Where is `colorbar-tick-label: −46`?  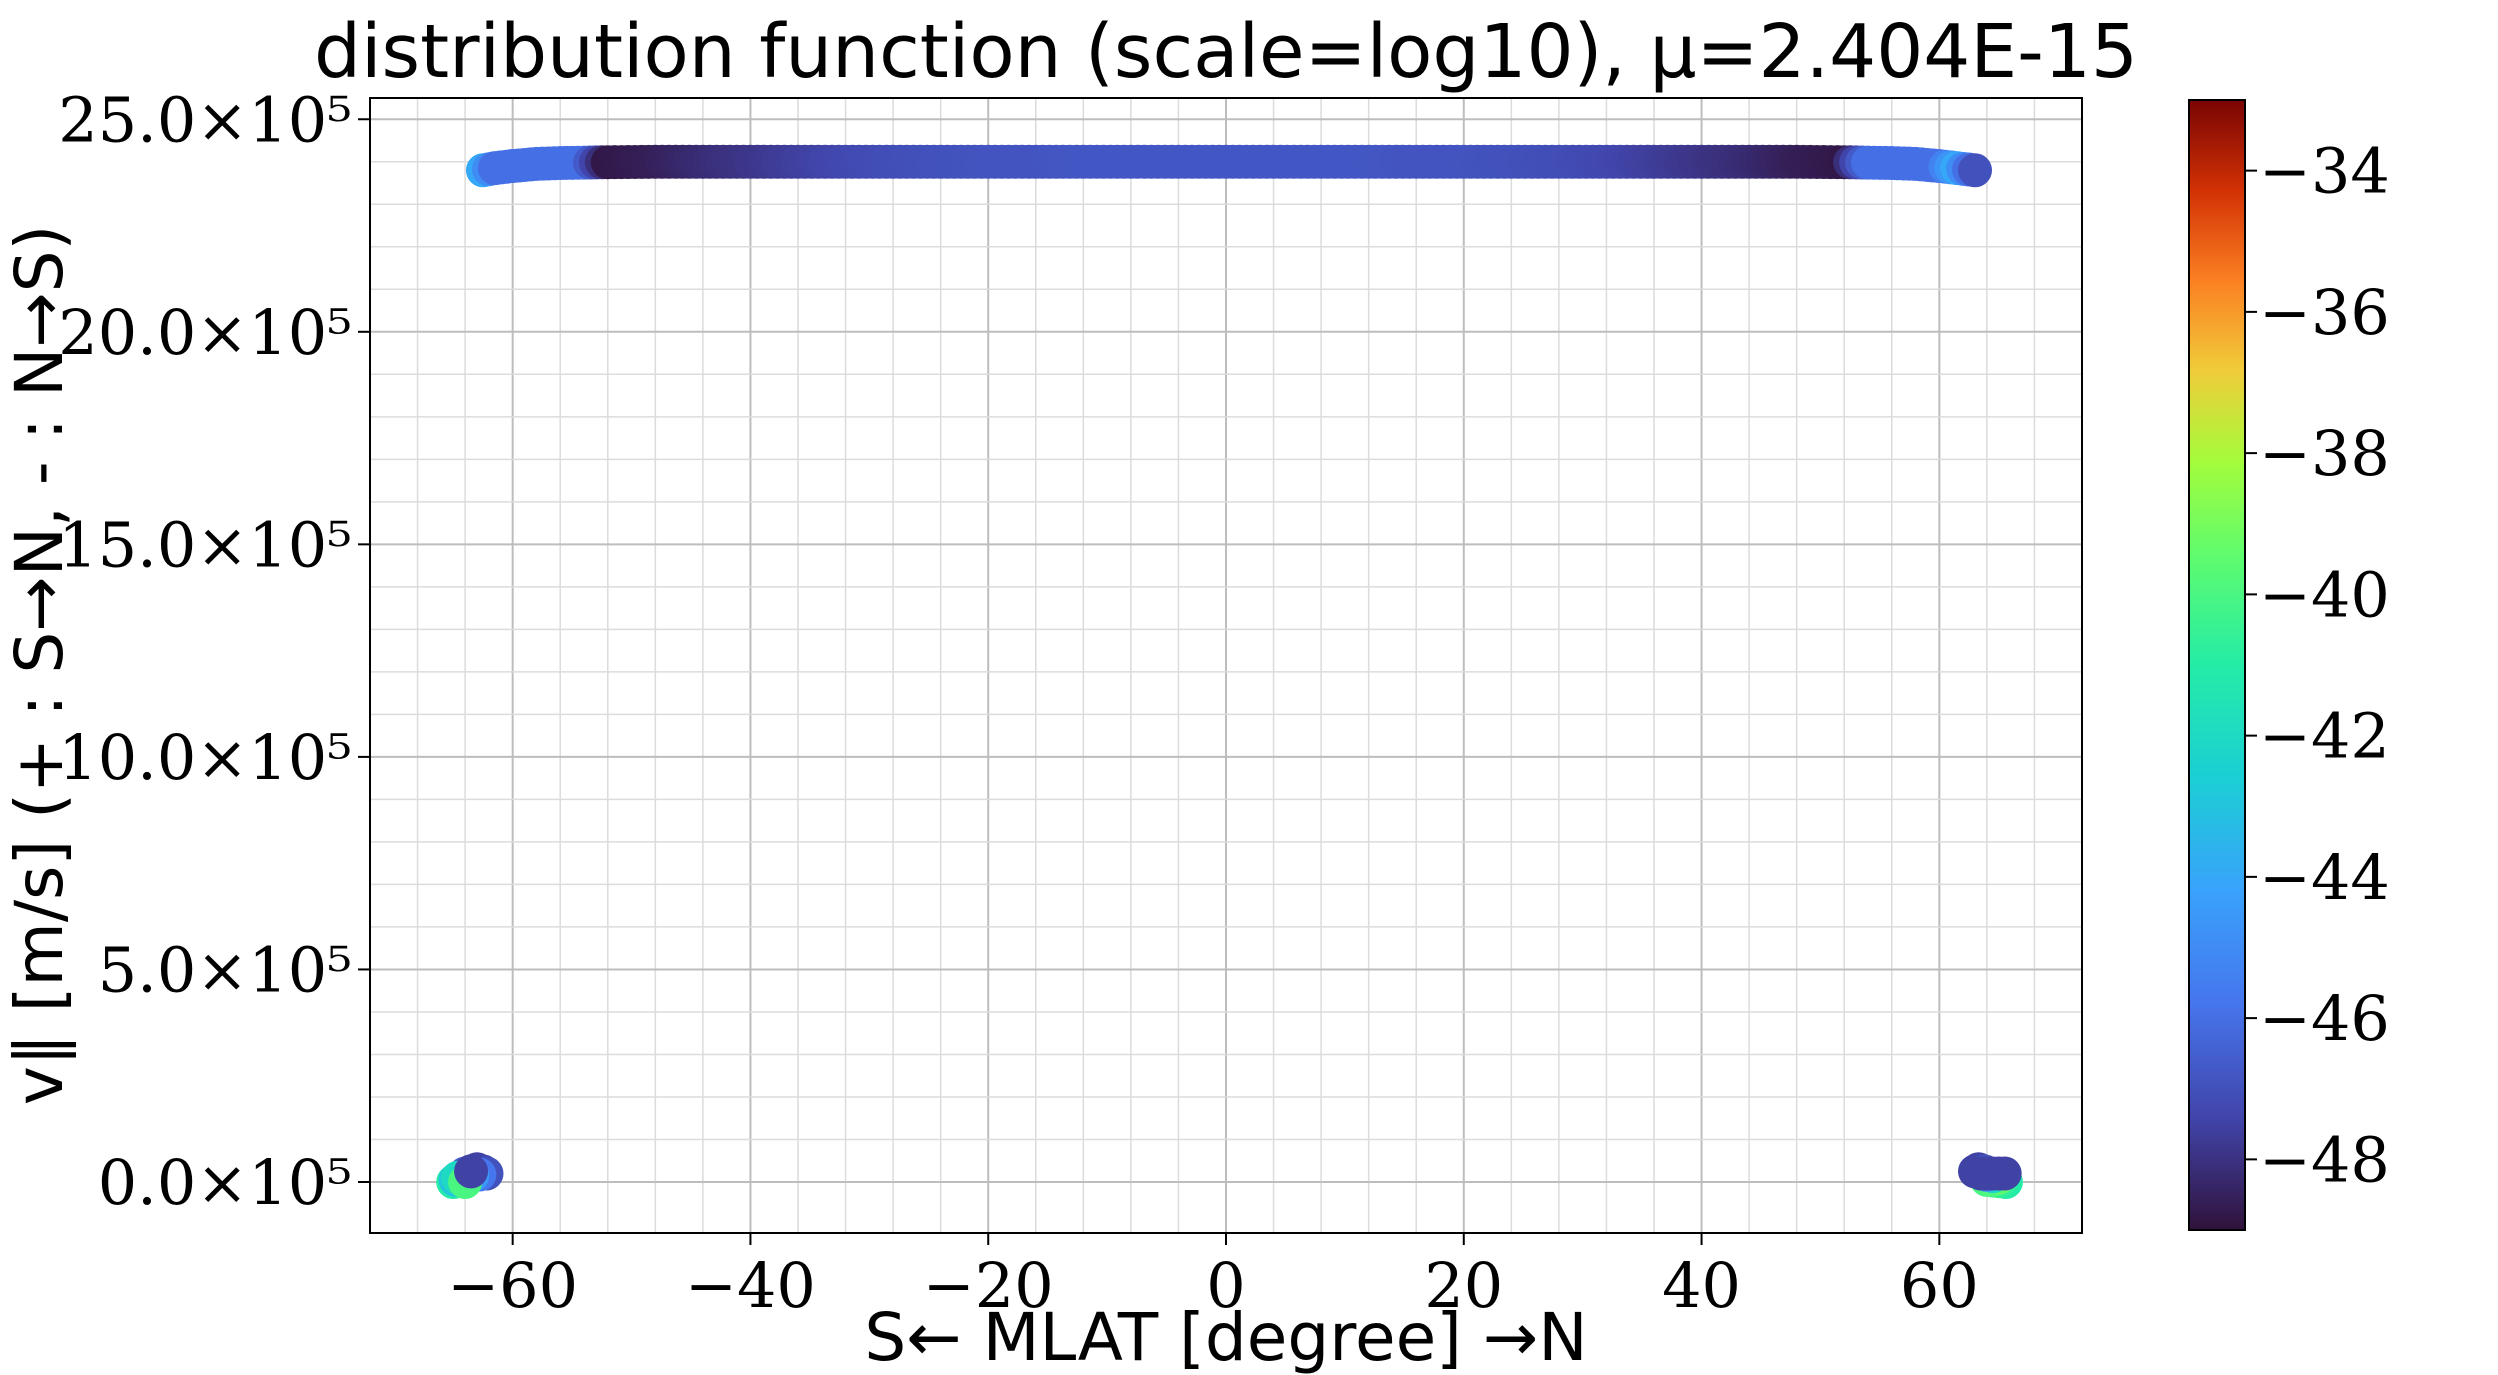 colorbar-tick-label: −46 is located at coordinates (2324, 1018).